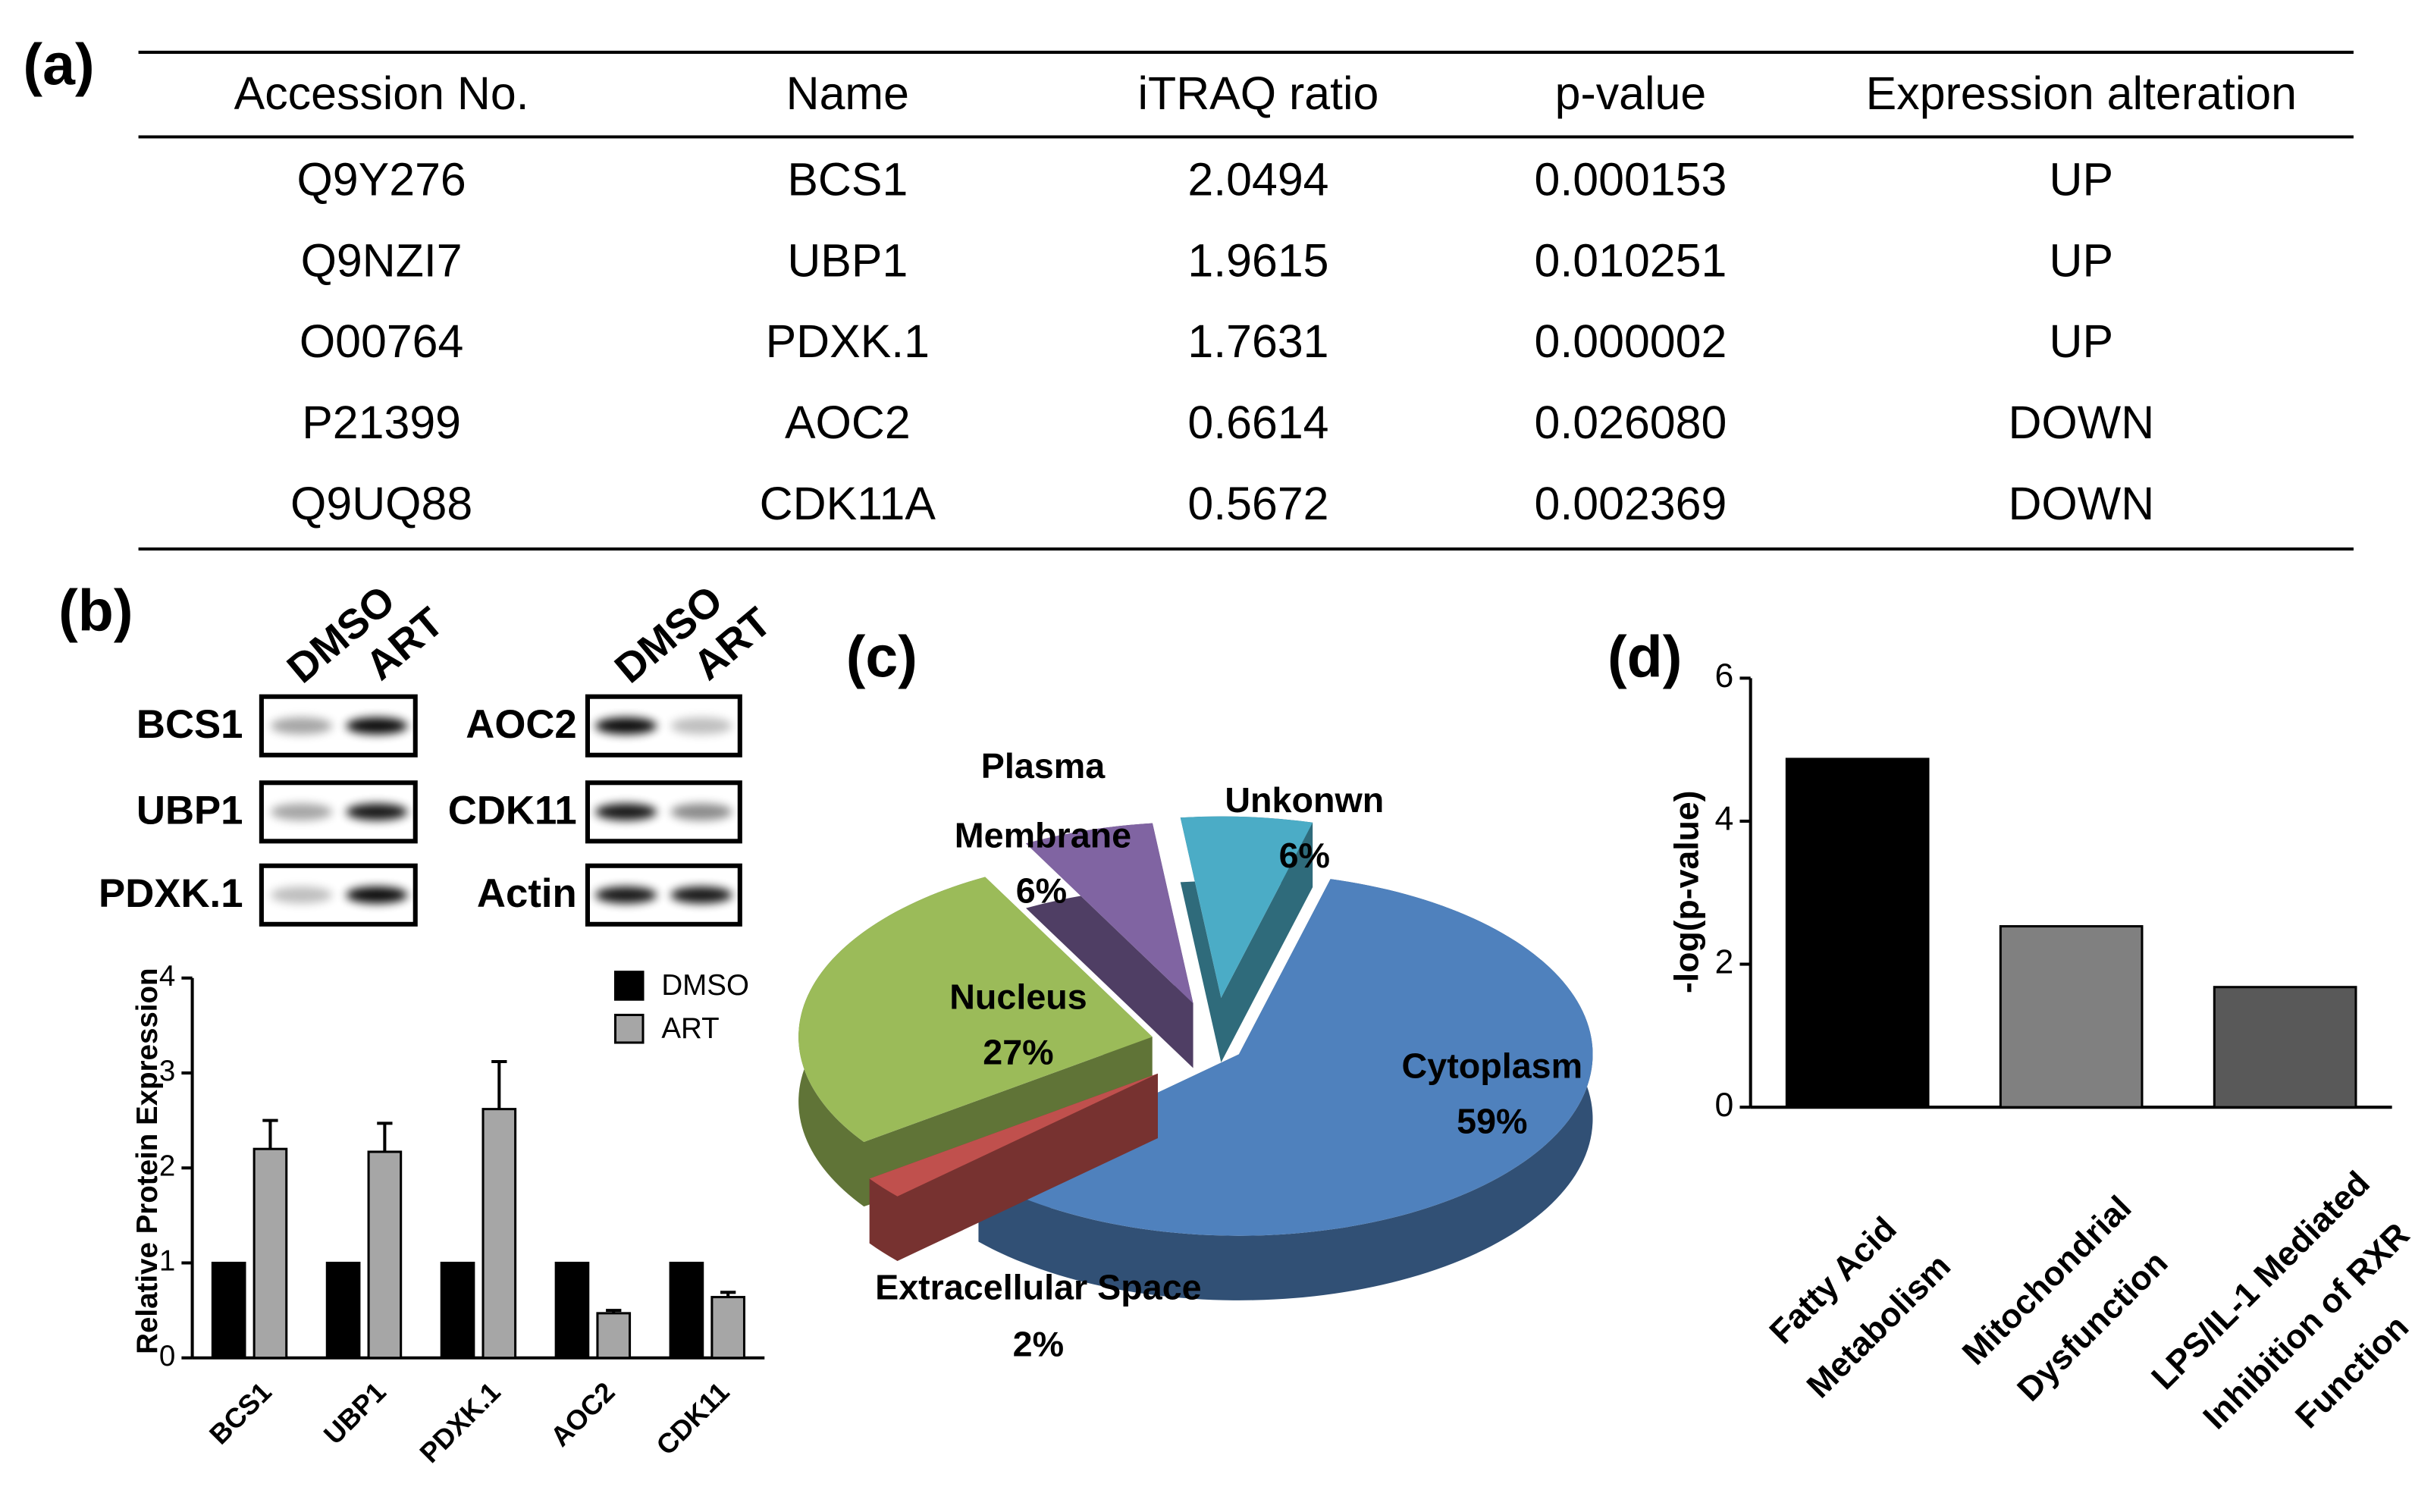 This screenshot has height=1512, width=2412. What do you see at coordinates (1725, 1105) in the screenshot?
I see `y-tick-label: 0` at bounding box center [1725, 1105].